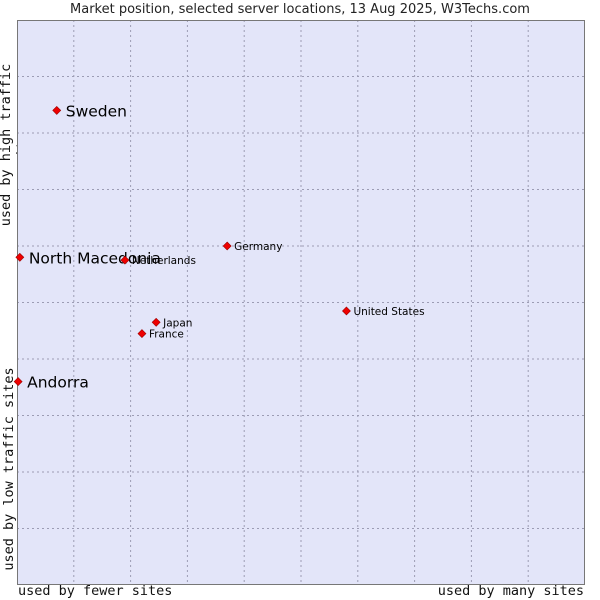 Image resolution: width=600 pixels, height=600 pixels. What do you see at coordinates (164, 261) in the screenshot?
I see `point-label-netherlands: Netherlands` at bounding box center [164, 261].